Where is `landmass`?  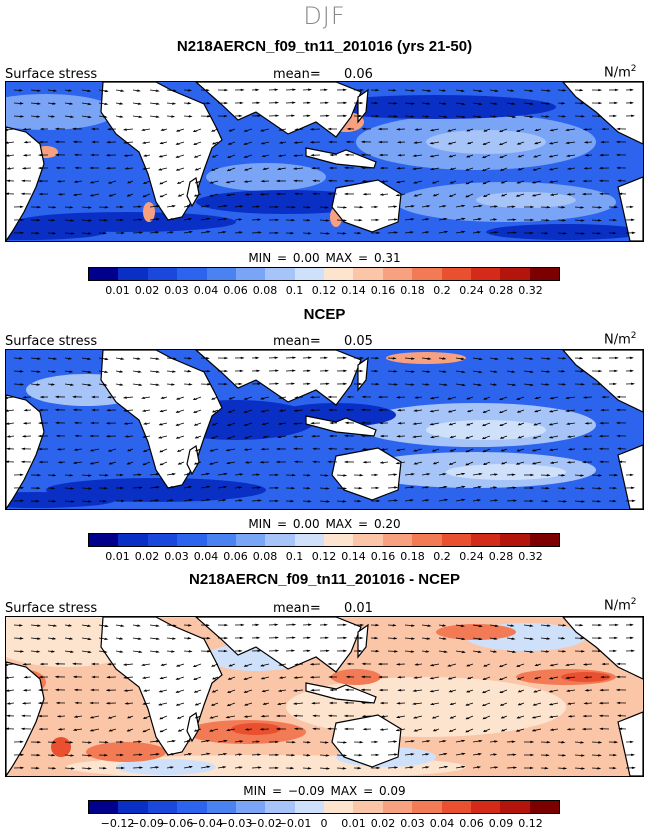 landmass is located at coordinates (341, 693).